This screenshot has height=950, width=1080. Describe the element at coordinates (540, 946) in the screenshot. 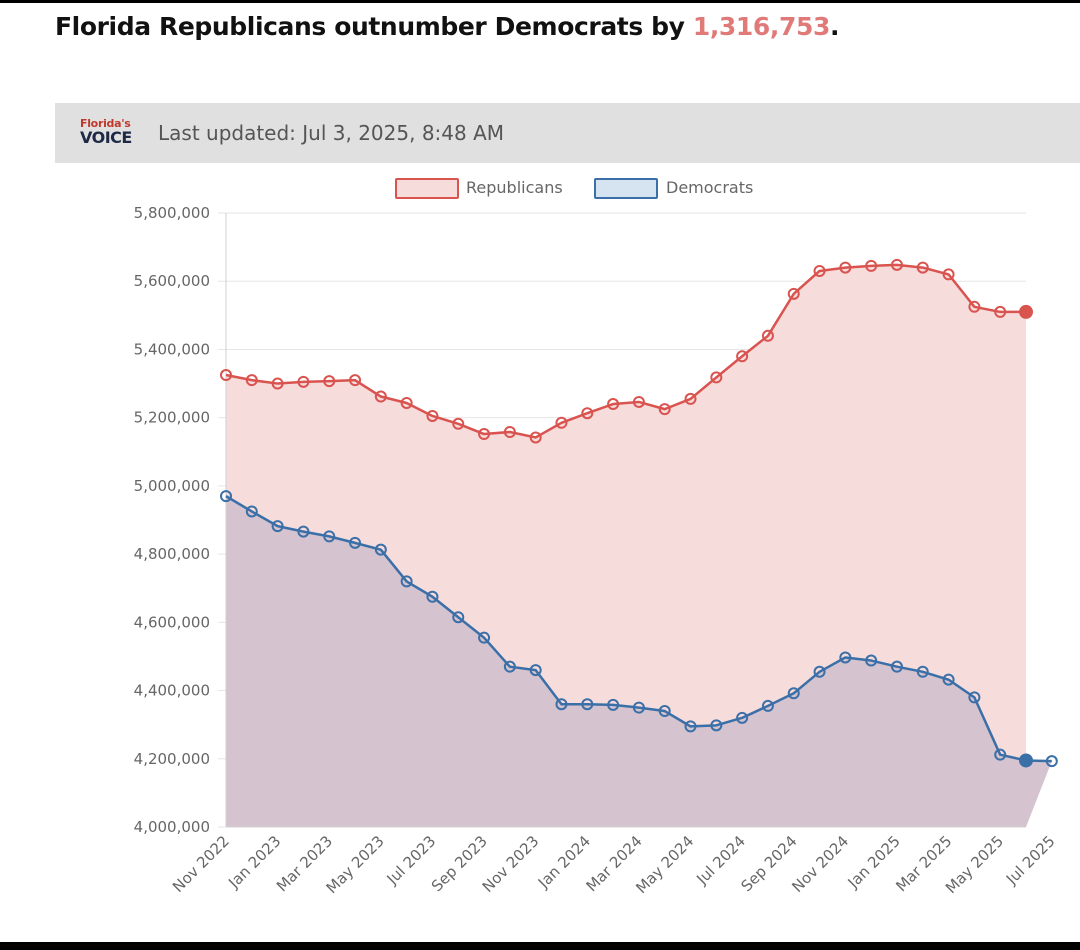

I see `bottom-border` at that location.